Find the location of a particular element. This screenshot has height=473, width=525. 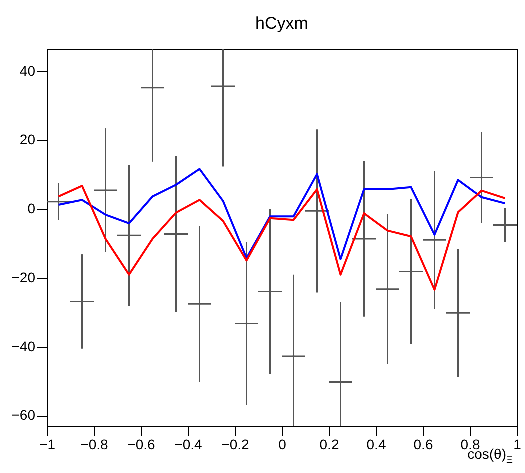

x-tick-label: 0.4 is located at coordinates (376, 444).